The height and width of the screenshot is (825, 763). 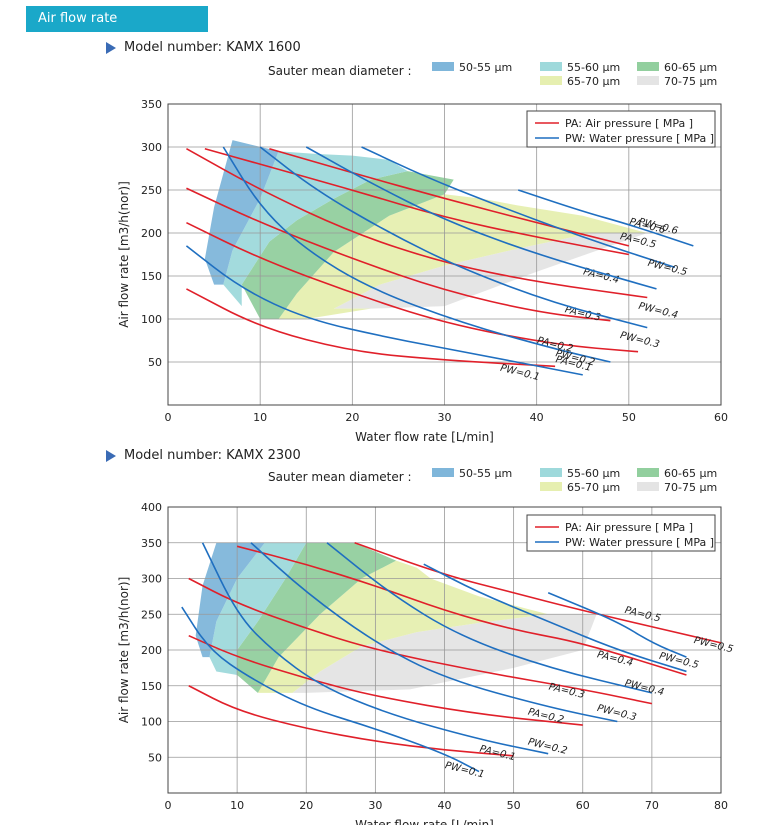 What do you see at coordinates (212, 455) in the screenshot?
I see `model-label-text: Model number: KAMX 2300` at bounding box center [212, 455].